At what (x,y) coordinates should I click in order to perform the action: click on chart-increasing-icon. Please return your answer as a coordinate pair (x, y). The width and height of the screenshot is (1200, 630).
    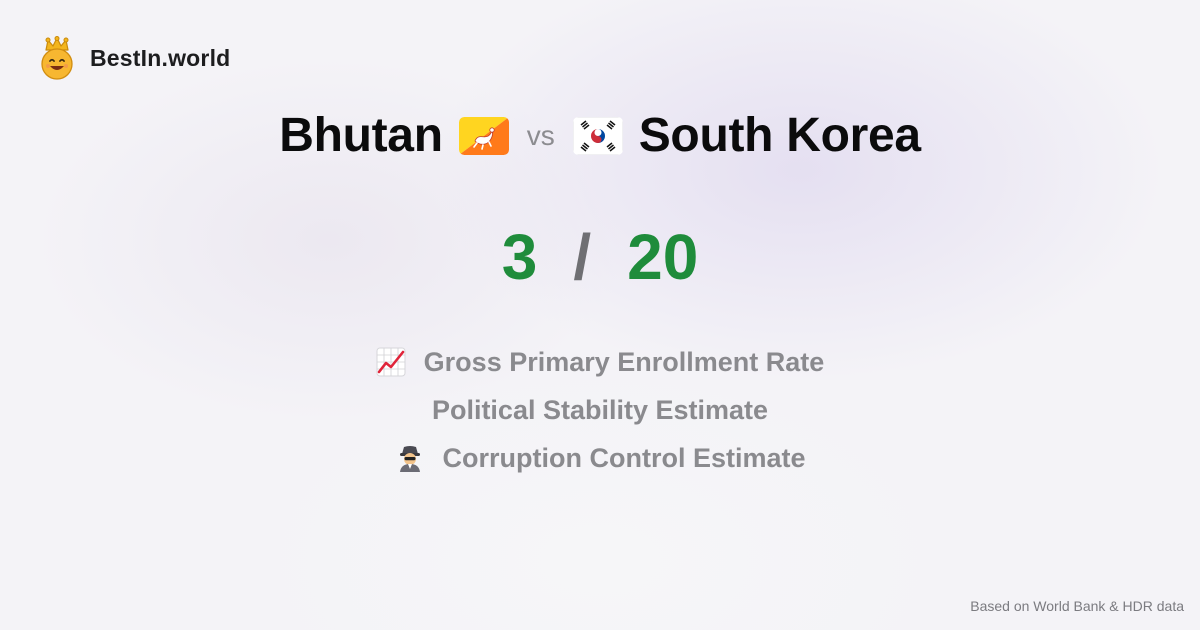
    Looking at the image, I should click on (391, 362).